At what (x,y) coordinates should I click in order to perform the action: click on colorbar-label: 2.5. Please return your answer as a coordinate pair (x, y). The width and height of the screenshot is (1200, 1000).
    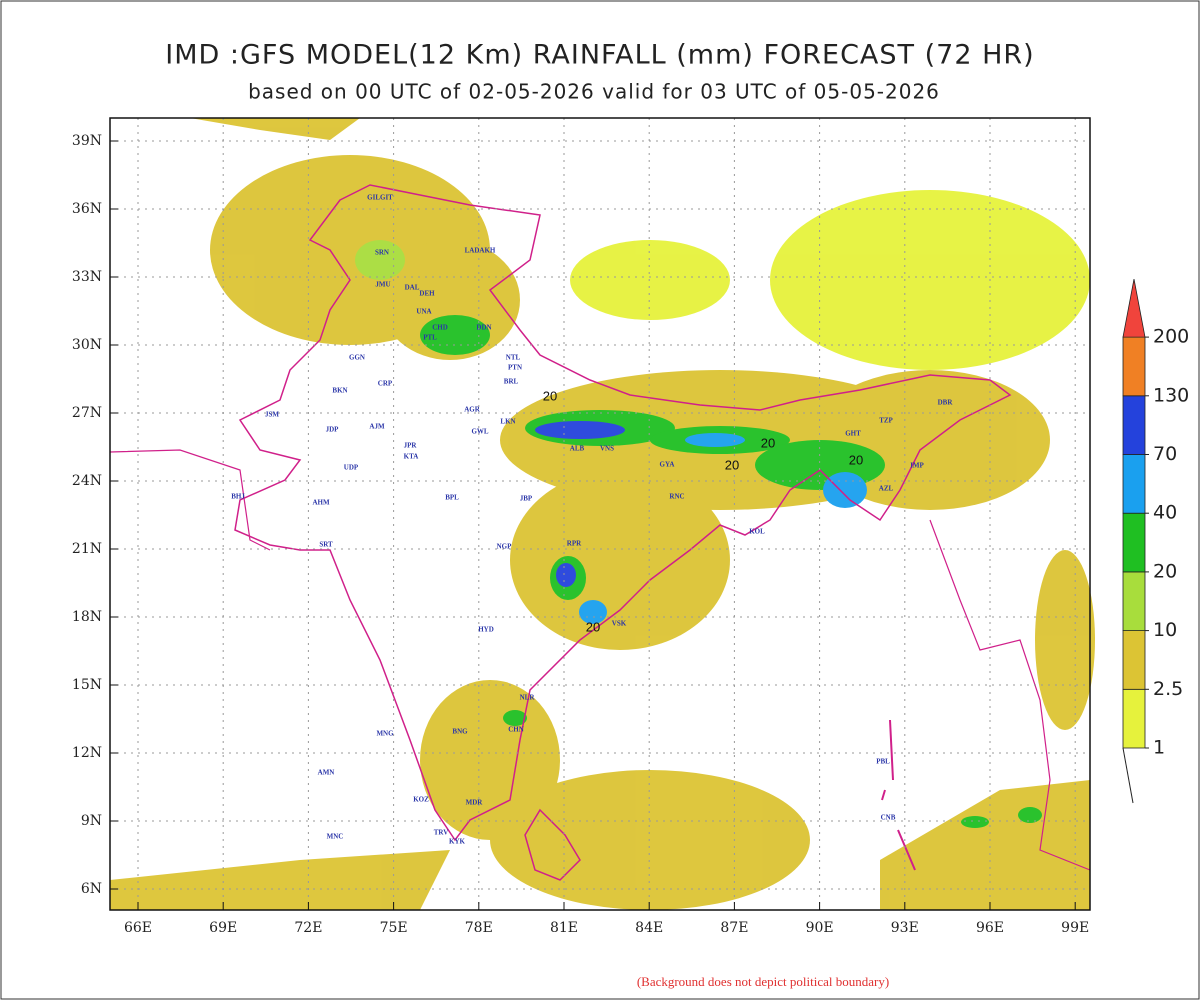
    Looking at the image, I should click on (1168, 689).